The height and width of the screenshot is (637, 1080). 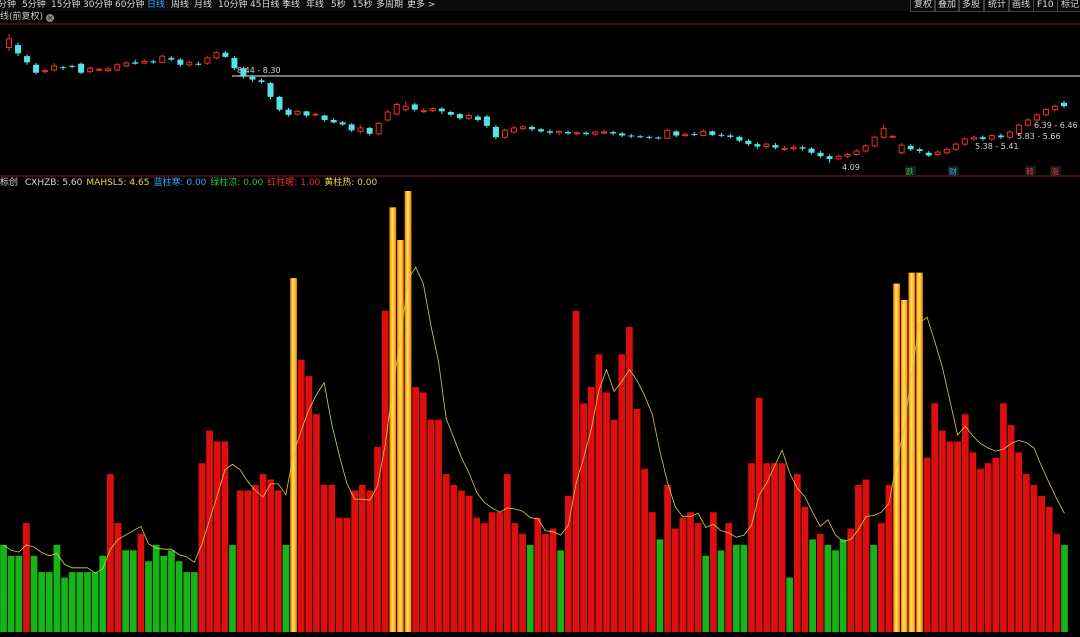 What do you see at coordinates (947, 6) in the screenshot?
I see `toolbar-button-1: 叠加` at bounding box center [947, 6].